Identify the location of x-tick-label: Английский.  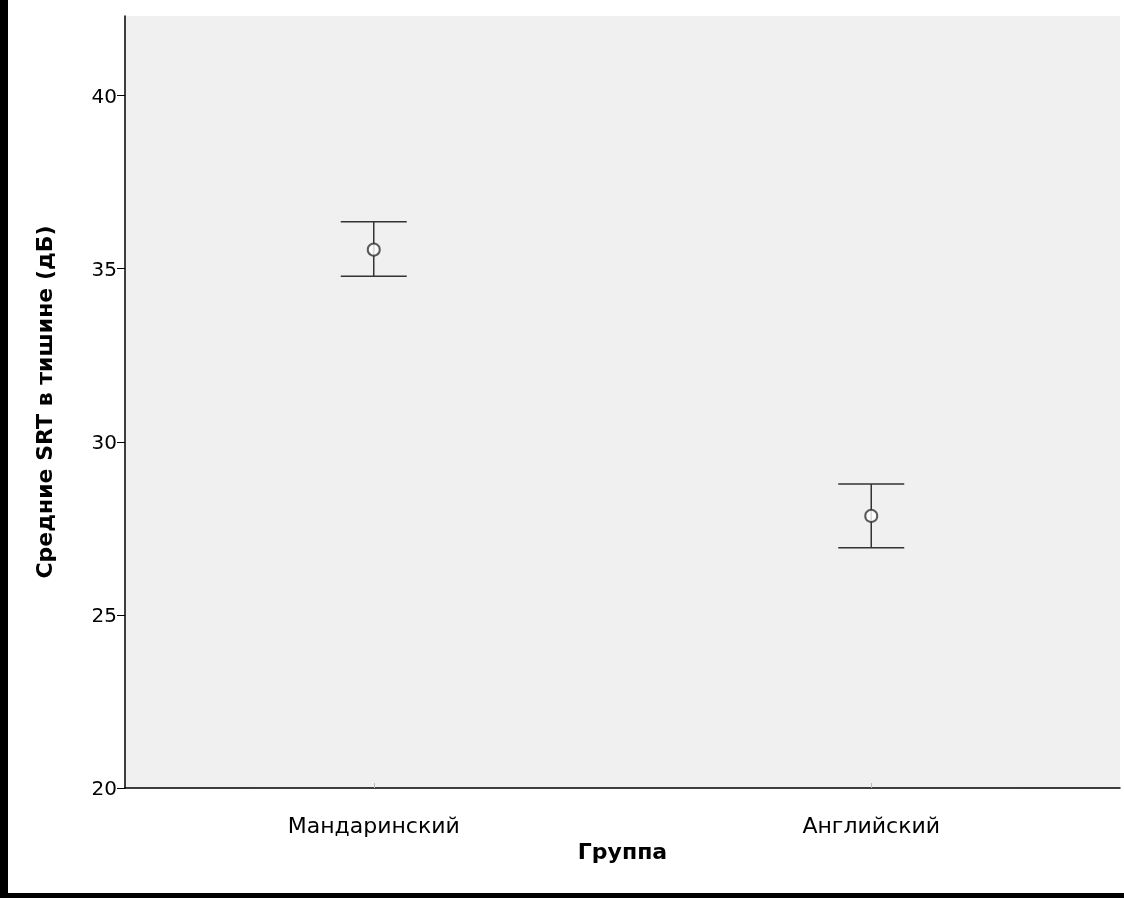
(871, 825).